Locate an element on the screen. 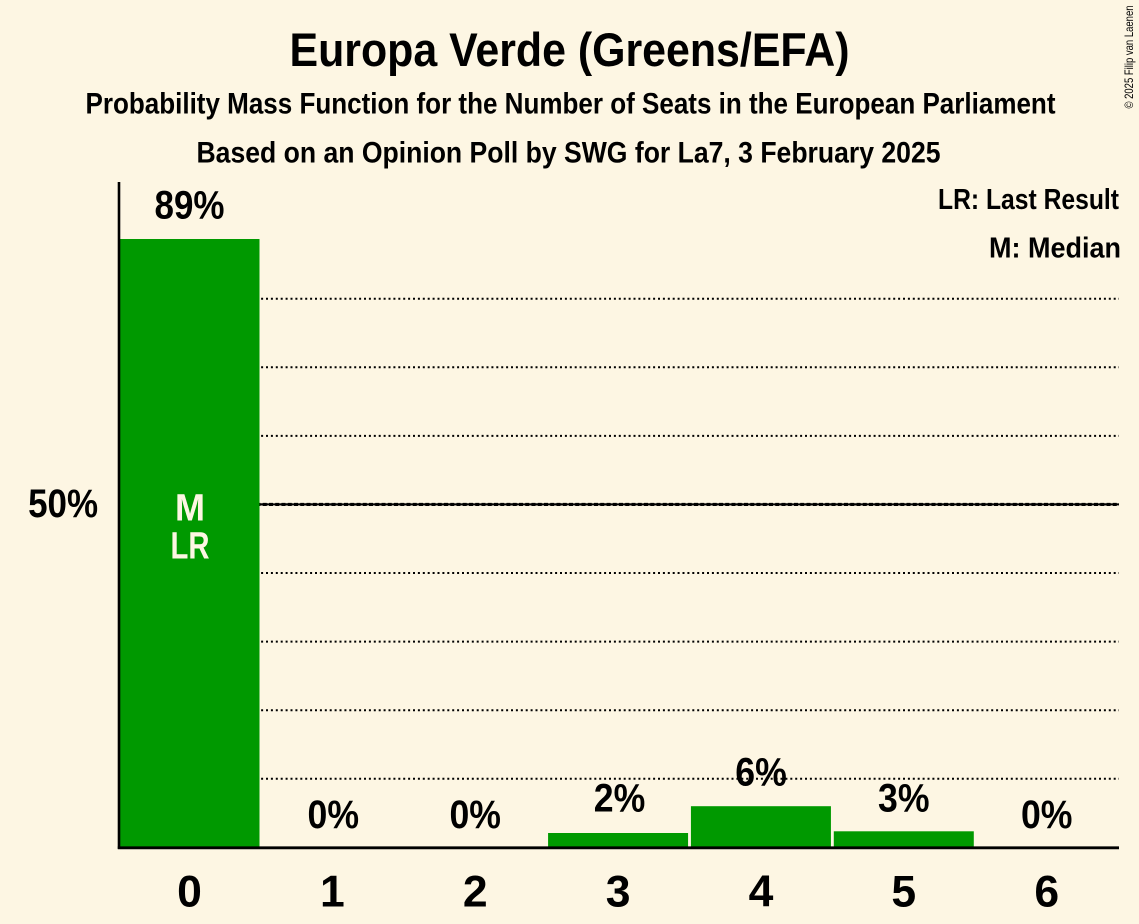 This screenshot has width=1139, height=924. svg-text: Europa Verde (Greens/EFA) is located at coordinates (570, 50).